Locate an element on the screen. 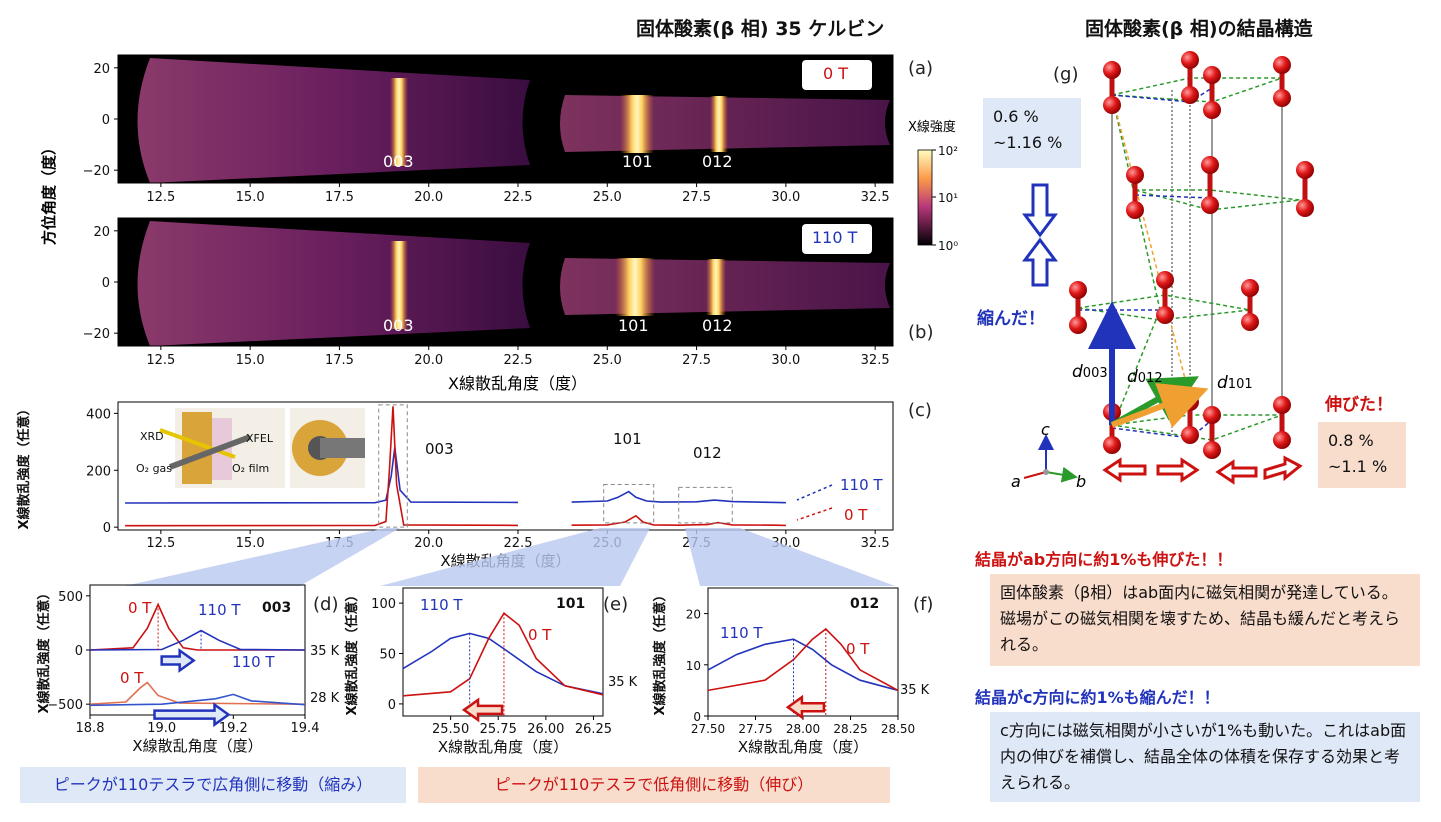 The image size is (1441, 822). plot-frame is located at coordinates (503, 652).